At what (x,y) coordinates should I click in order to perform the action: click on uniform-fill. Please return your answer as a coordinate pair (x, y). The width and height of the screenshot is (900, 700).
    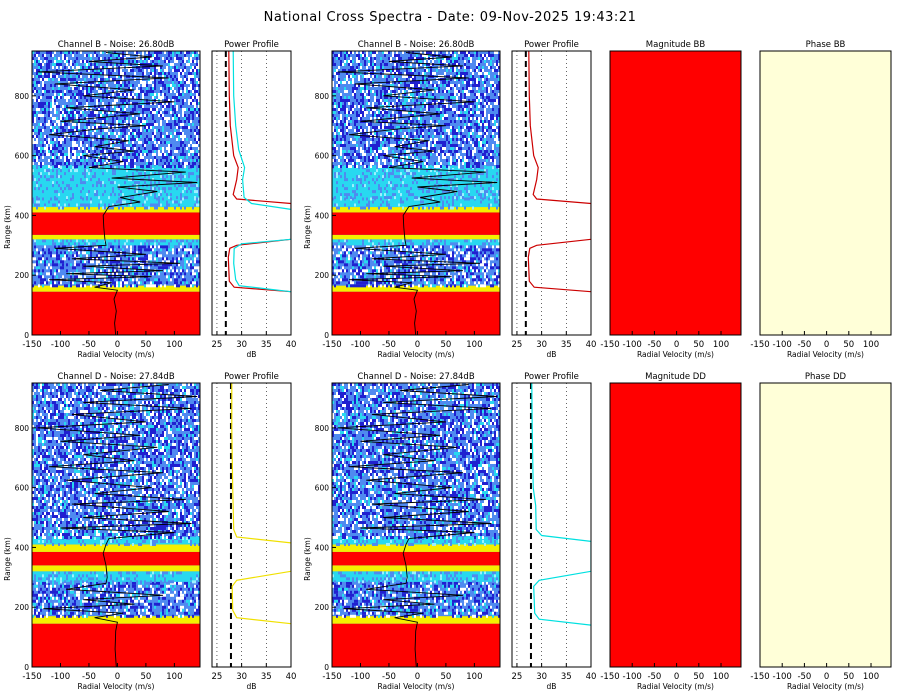
    Looking at the image, I should click on (825, 525).